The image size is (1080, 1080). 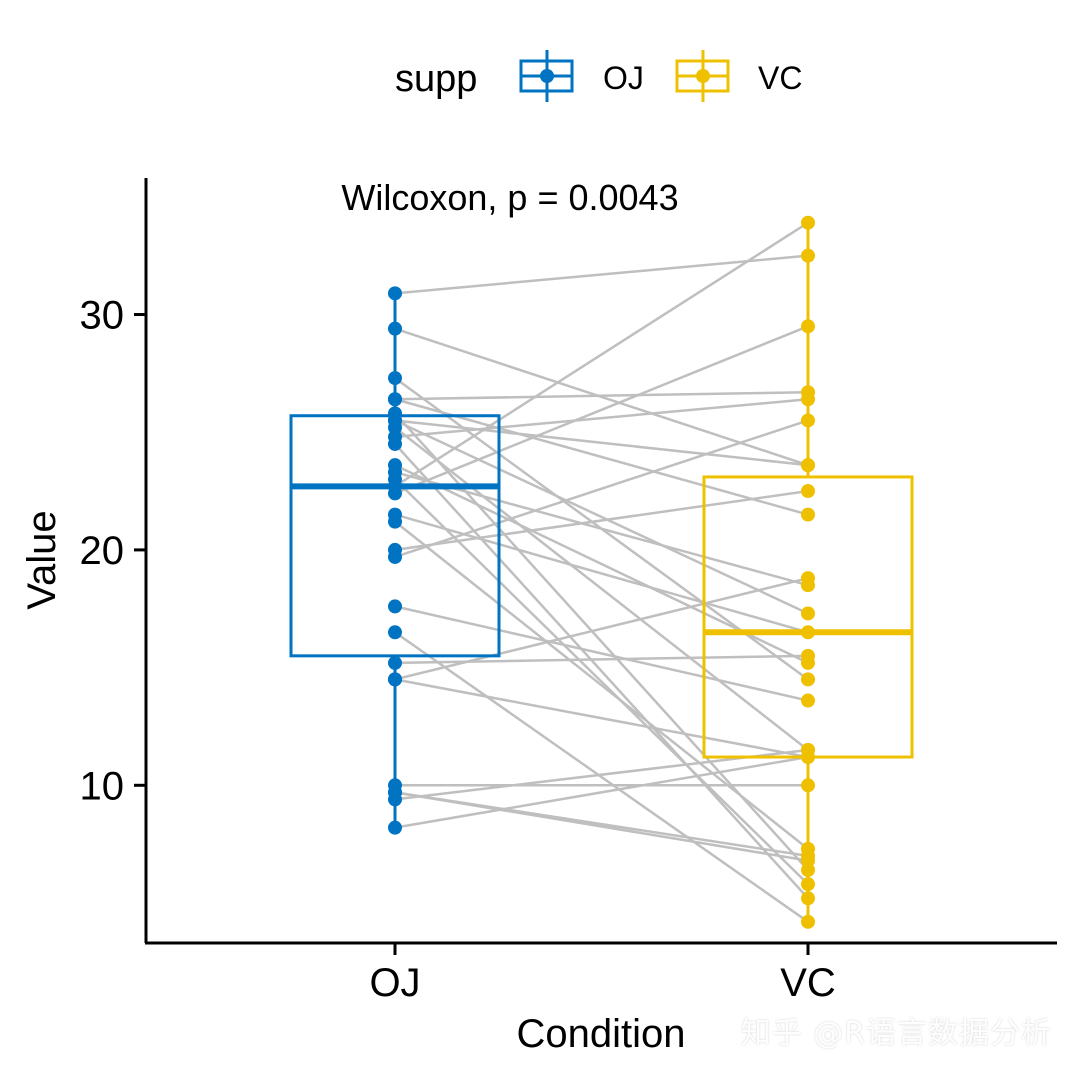 I want to click on x-axis-title: Condition, so click(x=600, y=1034).